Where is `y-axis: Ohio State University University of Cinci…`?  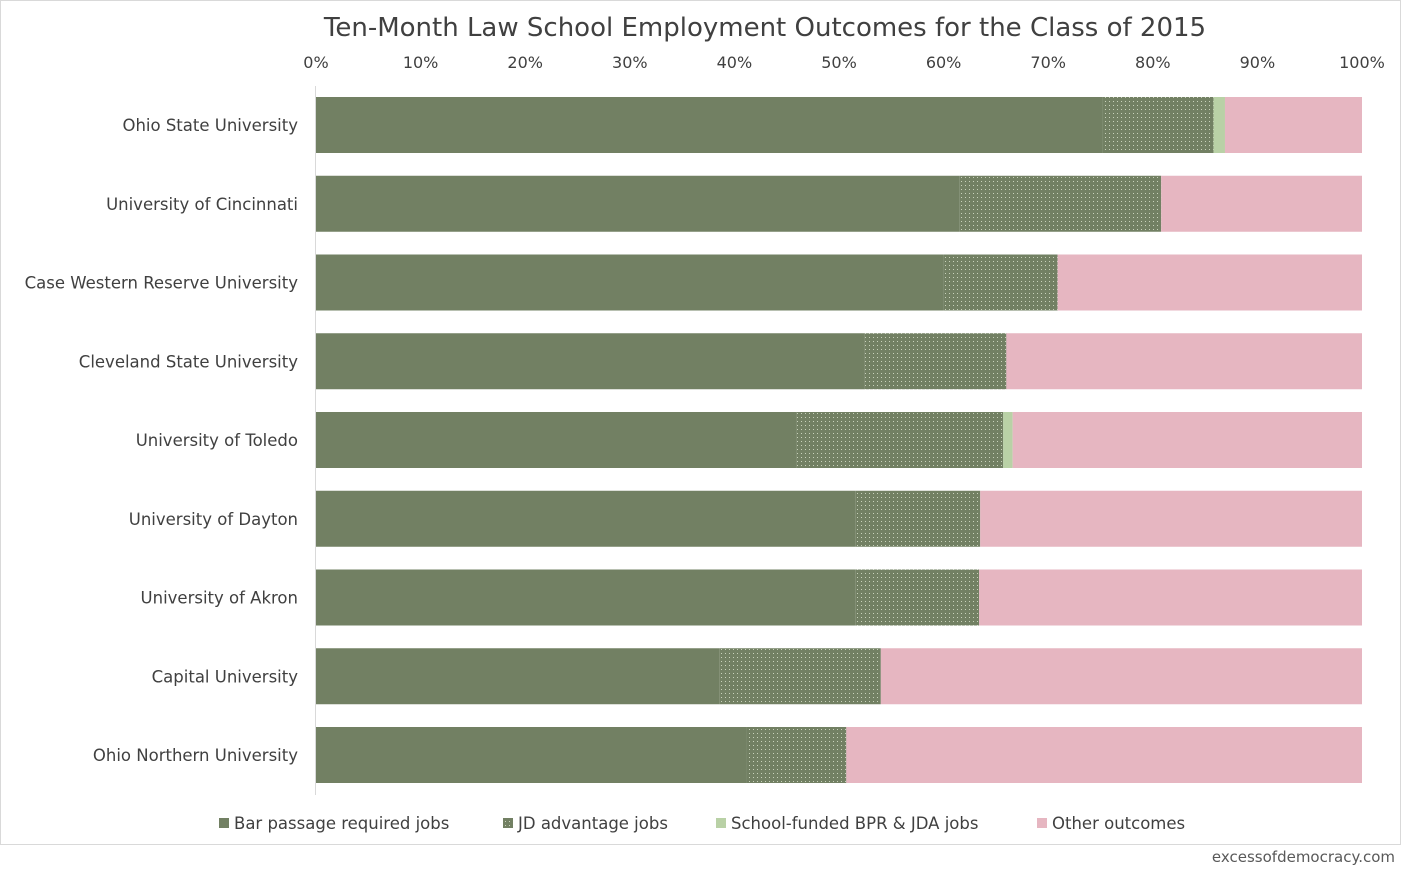
y-axis: Ohio State University University of Cinci… is located at coordinates (162, 440).